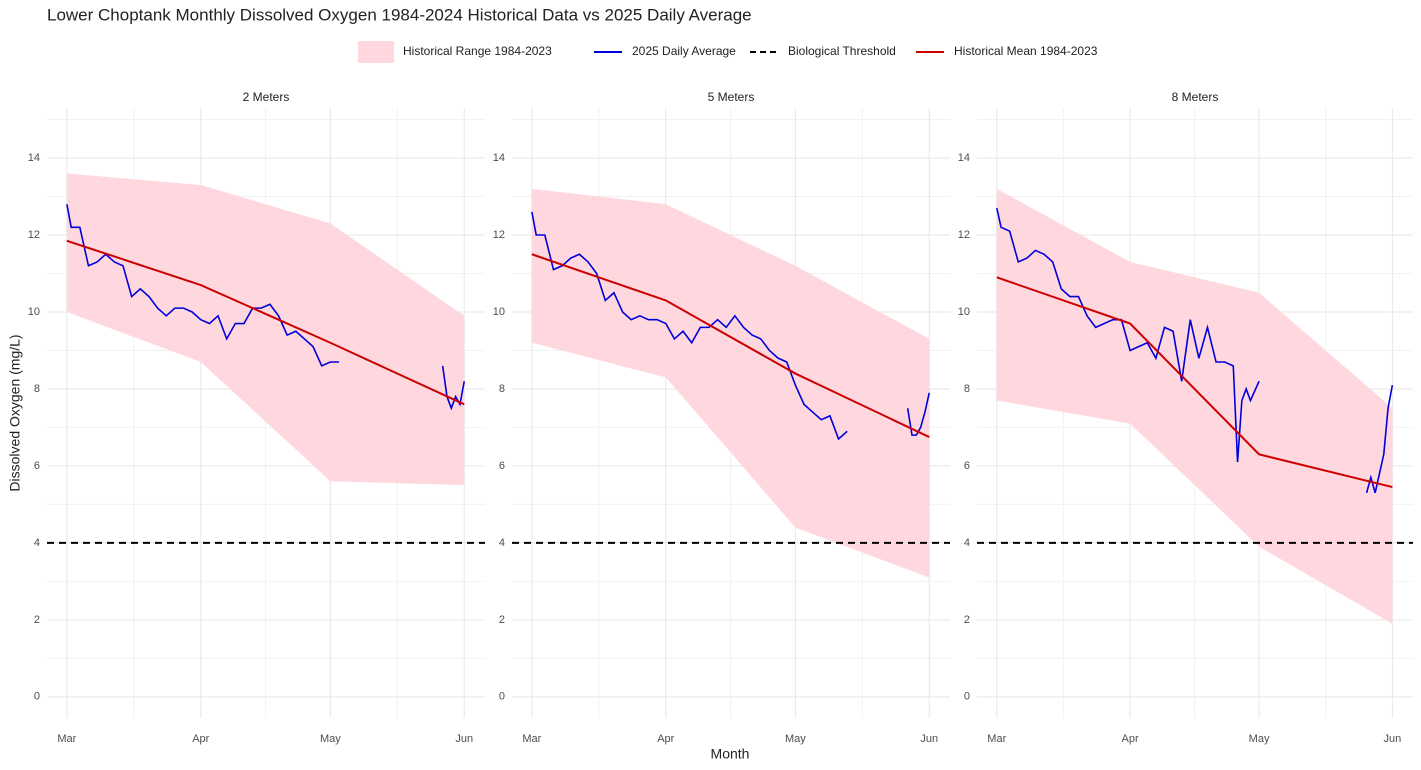 The height and width of the screenshot is (770, 1421). What do you see at coordinates (842, 51) in the screenshot?
I see `legend-label: Biological Threshold` at bounding box center [842, 51].